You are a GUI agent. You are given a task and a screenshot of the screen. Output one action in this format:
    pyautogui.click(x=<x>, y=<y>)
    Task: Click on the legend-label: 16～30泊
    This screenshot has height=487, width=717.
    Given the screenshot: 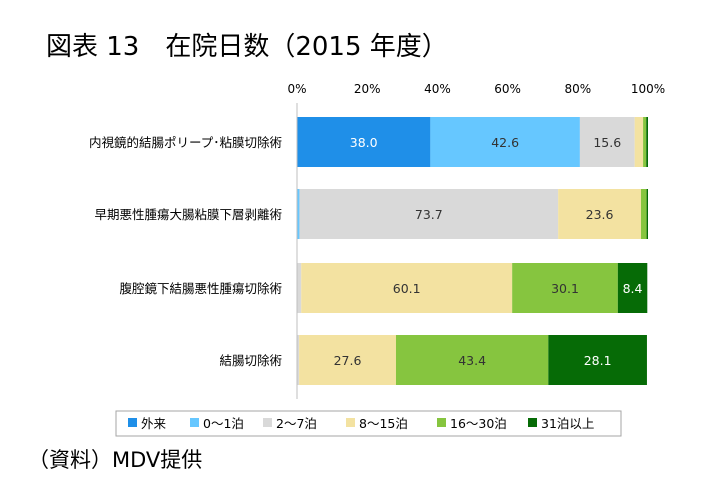 What is the action you would take?
    pyautogui.click(x=478, y=423)
    